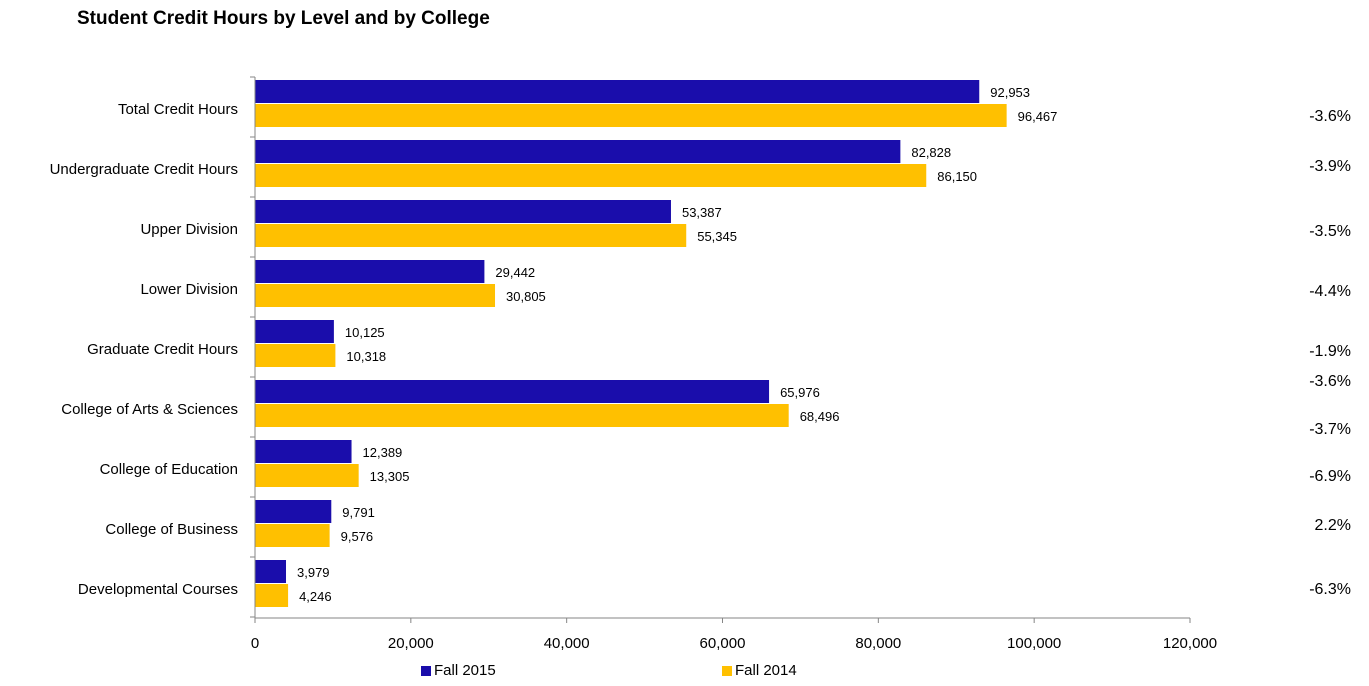 The image size is (1369, 686). Describe the element at coordinates (370, 271) in the screenshot. I see `bar-fall-2015-lower-division` at that location.